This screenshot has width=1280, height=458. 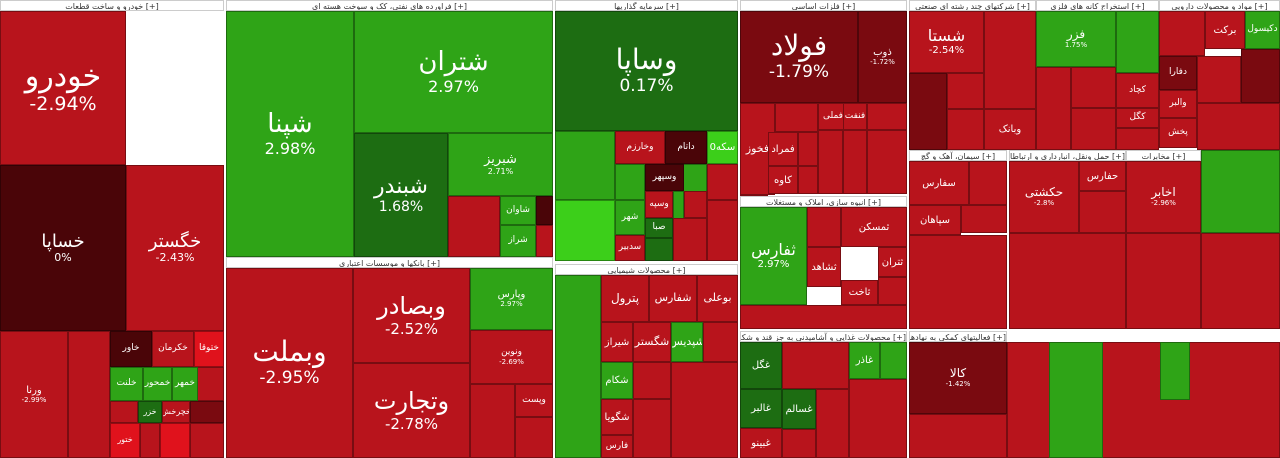 I want to click on sector-header: [+] فلزات اساسی, so click(x=823, y=5).